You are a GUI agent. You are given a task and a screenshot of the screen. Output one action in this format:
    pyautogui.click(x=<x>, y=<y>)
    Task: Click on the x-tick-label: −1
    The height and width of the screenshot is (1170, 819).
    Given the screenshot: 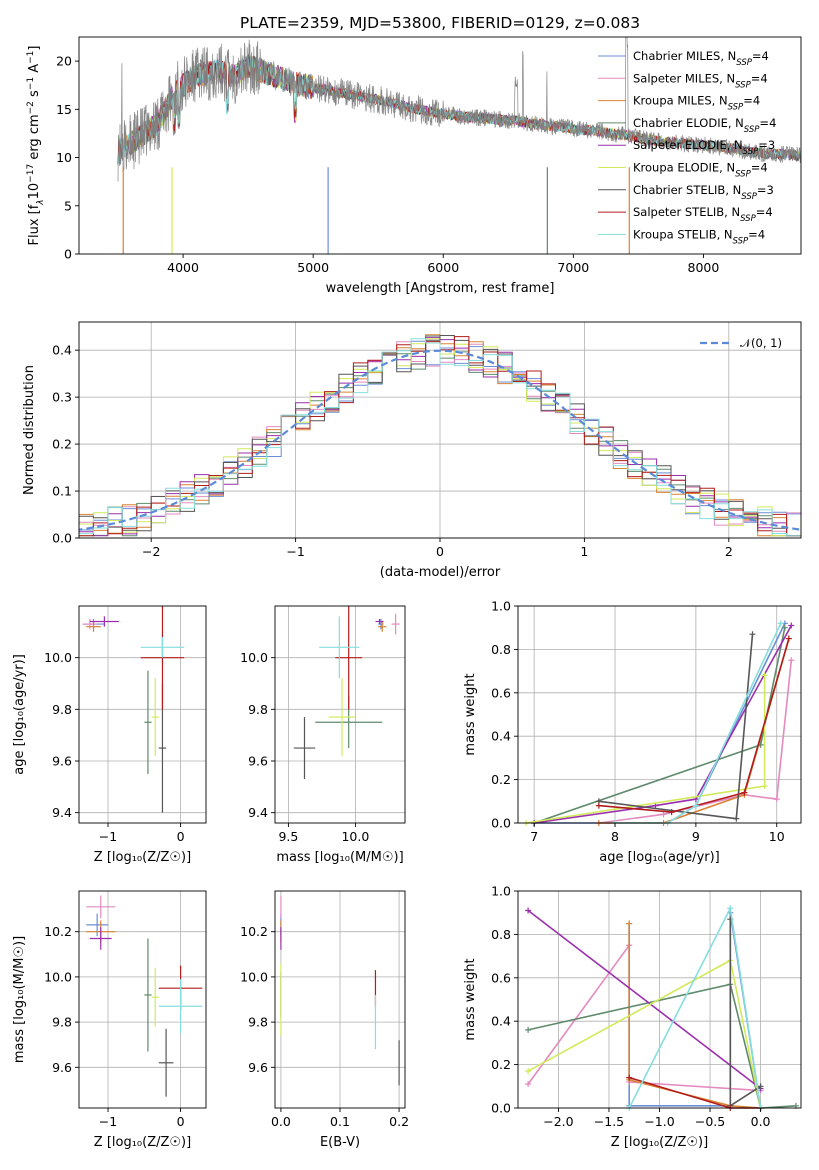 What is the action you would take?
    pyautogui.click(x=295, y=551)
    